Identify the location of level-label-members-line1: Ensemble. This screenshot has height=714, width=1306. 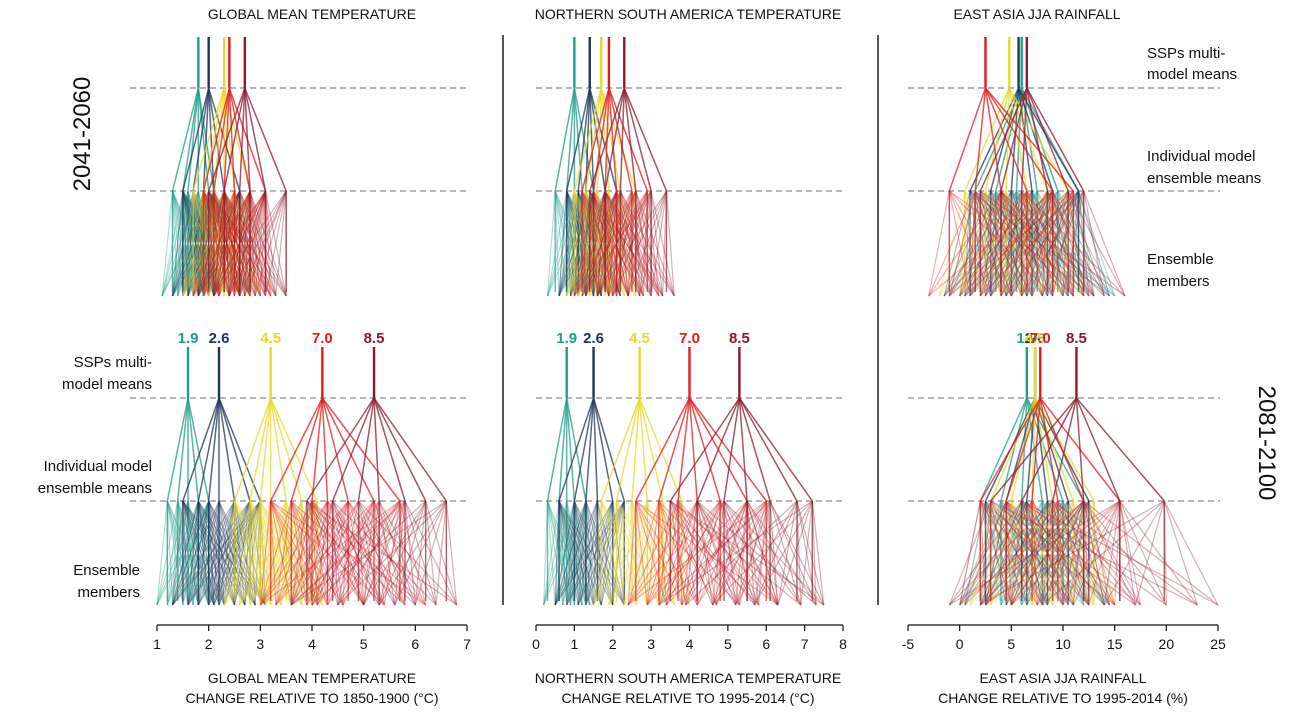
(1180, 259).